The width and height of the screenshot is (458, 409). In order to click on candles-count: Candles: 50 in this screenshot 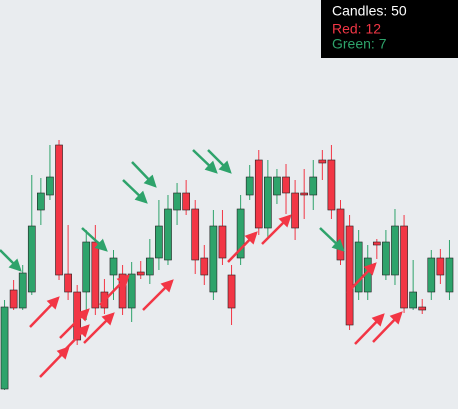, I will do `click(369, 11)`.